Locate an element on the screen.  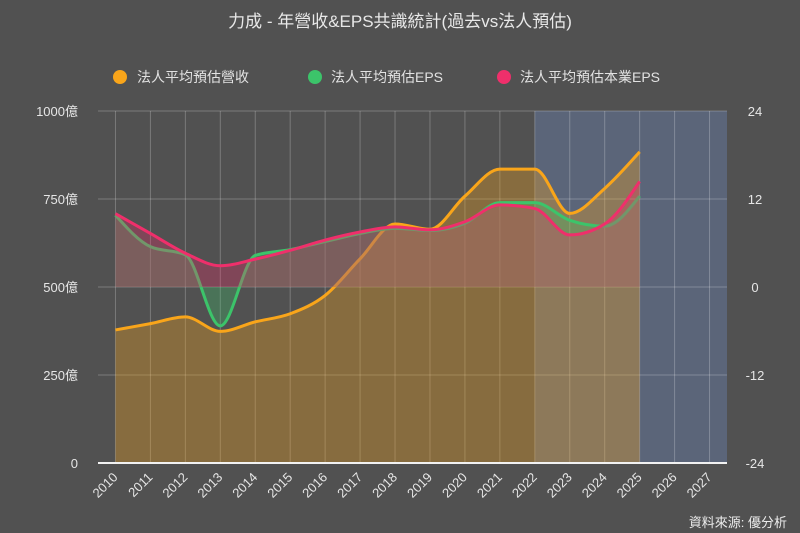
x-axis-tick: 2018 is located at coordinates (384, 485).